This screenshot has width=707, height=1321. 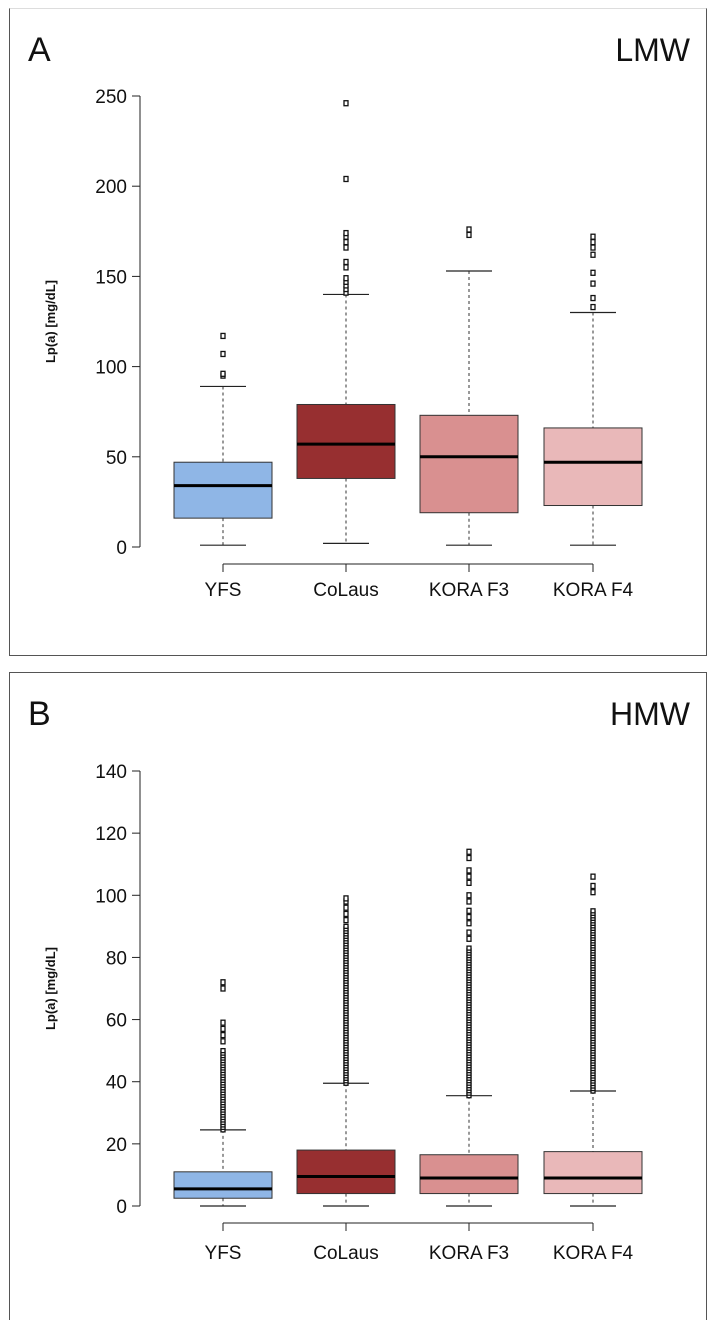 I want to click on panel-letter: A, so click(x=39, y=50).